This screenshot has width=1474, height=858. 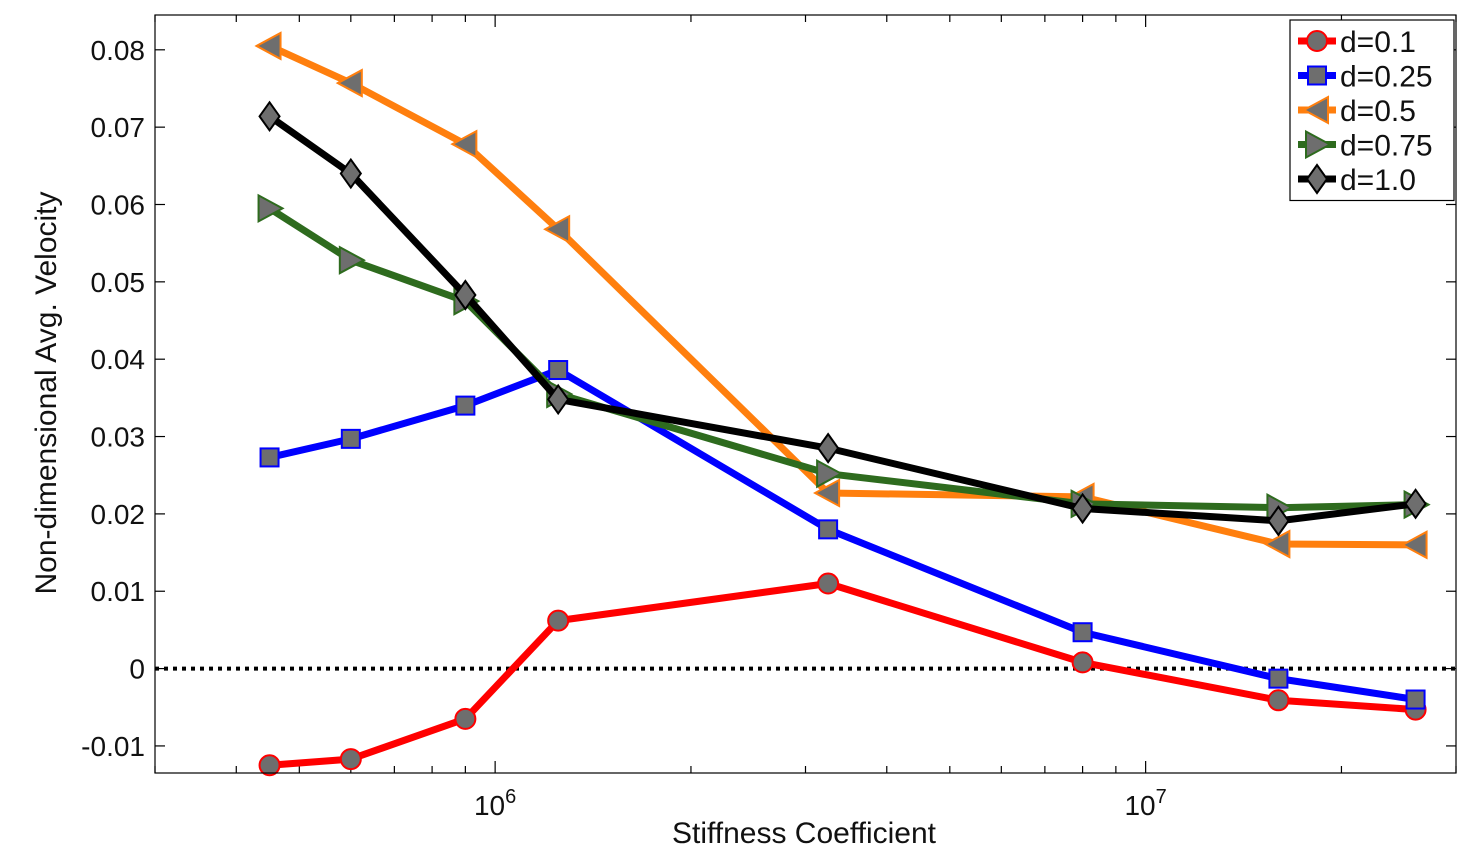 What do you see at coordinates (1378, 42) in the screenshot?
I see `legend-label: d=0.1` at bounding box center [1378, 42].